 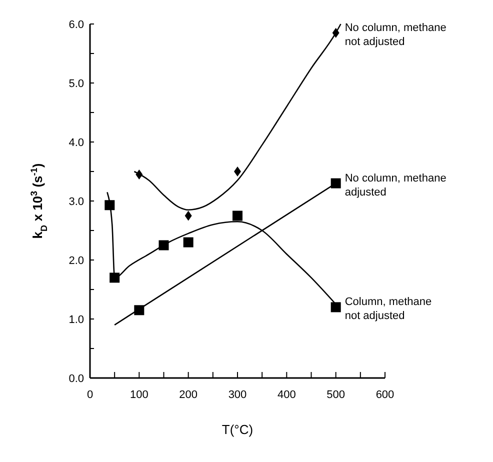 What do you see at coordinates (388, 309) in the screenshot?
I see `series-label: Column, methane not adjusted` at bounding box center [388, 309].